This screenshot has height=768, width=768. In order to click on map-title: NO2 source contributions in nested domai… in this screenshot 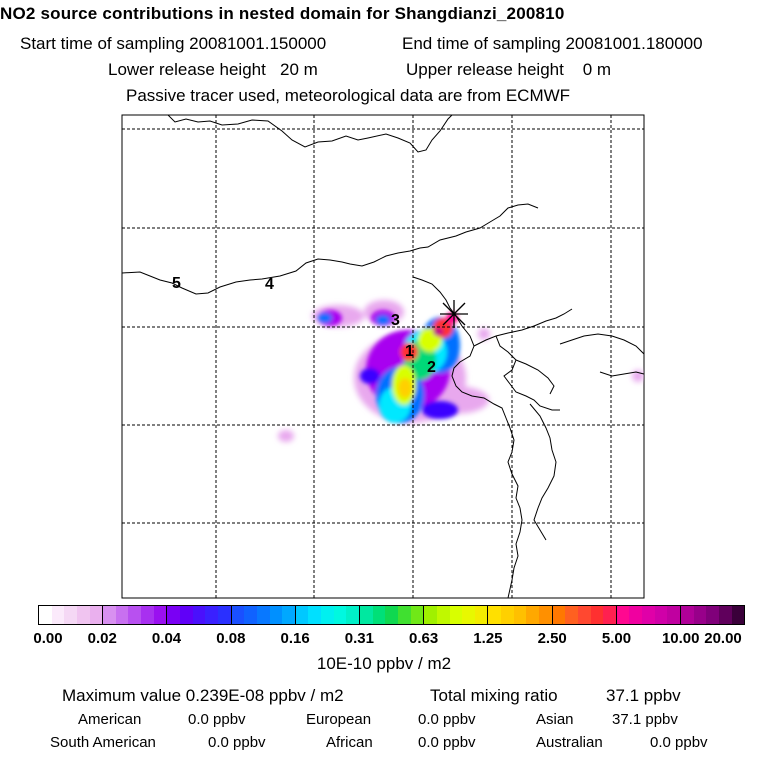, I will do `click(282, 13)`.